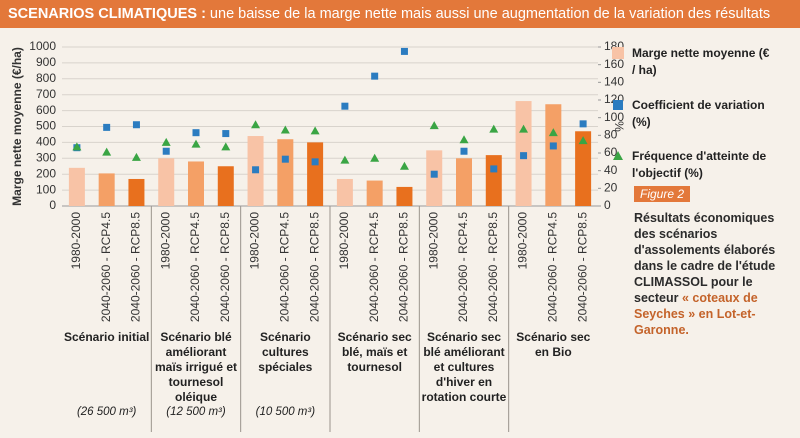 The width and height of the screenshot is (800, 438). What do you see at coordinates (107, 14) in the screenshot?
I see `title-bold: SCENARIOS CLIMATIQUES :` at bounding box center [107, 14].